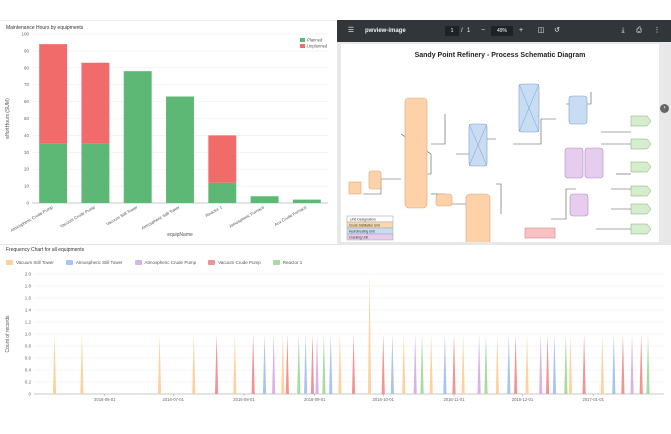 The image size is (671, 434). Describe the element at coordinates (28, 382) in the screenshot. I see `y-tick-label: 0.2` at that location.